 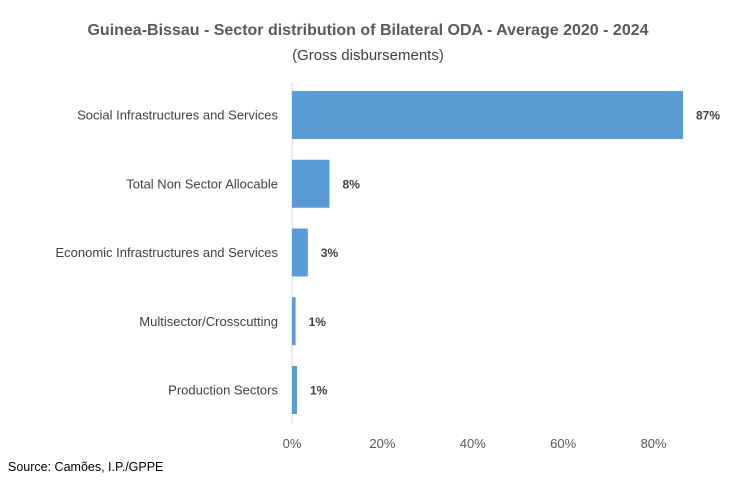 I want to click on x-tick-label: 40%, so click(x=473, y=443).